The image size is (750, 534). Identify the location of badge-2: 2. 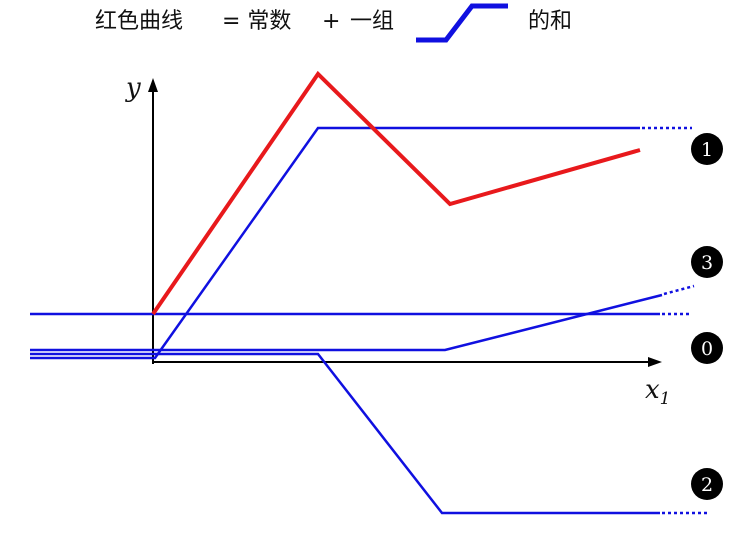
(707, 484).